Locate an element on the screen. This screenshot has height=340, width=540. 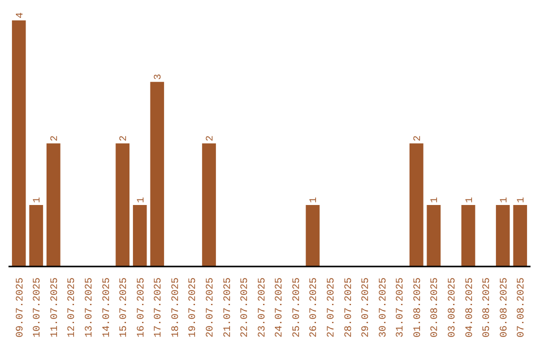
x-tick-label: 18.07.2025 is located at coordinates (176, 307).